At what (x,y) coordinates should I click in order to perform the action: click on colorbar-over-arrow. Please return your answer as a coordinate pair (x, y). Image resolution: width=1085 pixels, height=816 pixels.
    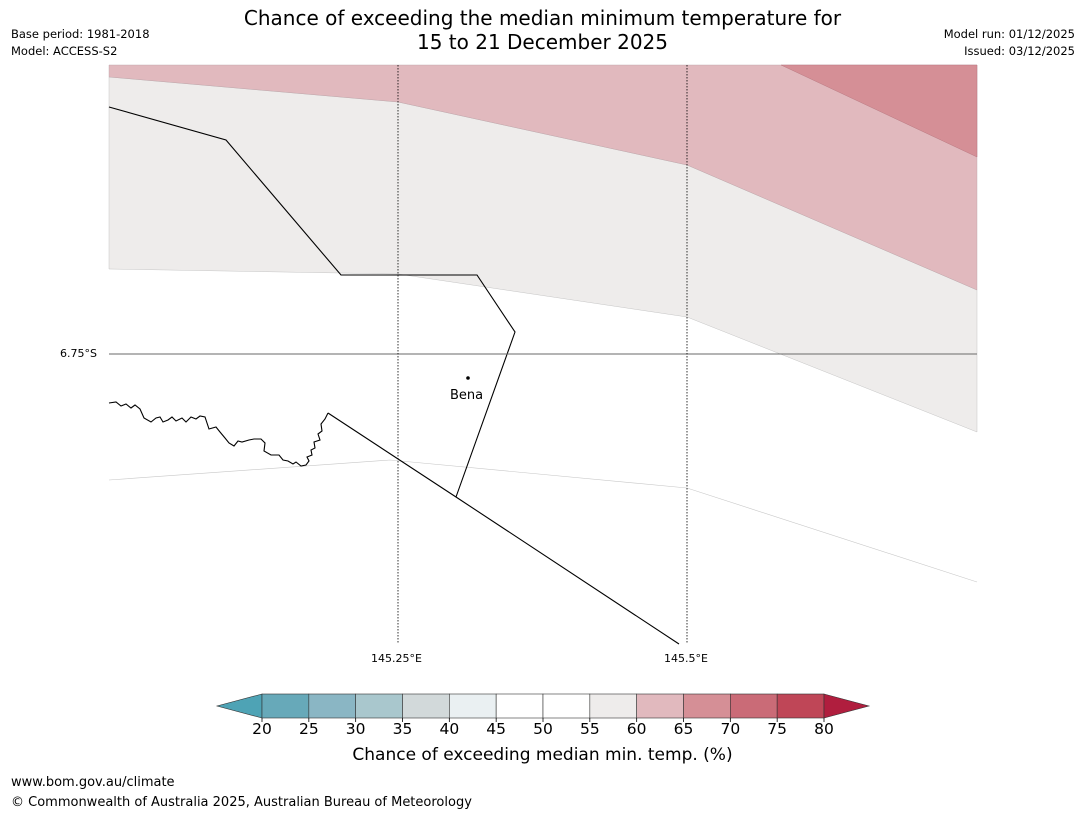
    Looking at the image, I should click on (847, 706).